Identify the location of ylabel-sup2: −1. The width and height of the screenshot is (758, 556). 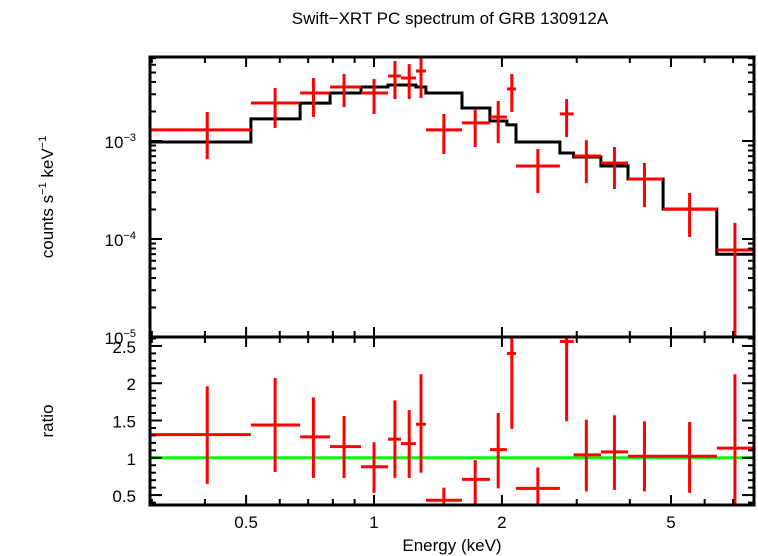
(43, 142).